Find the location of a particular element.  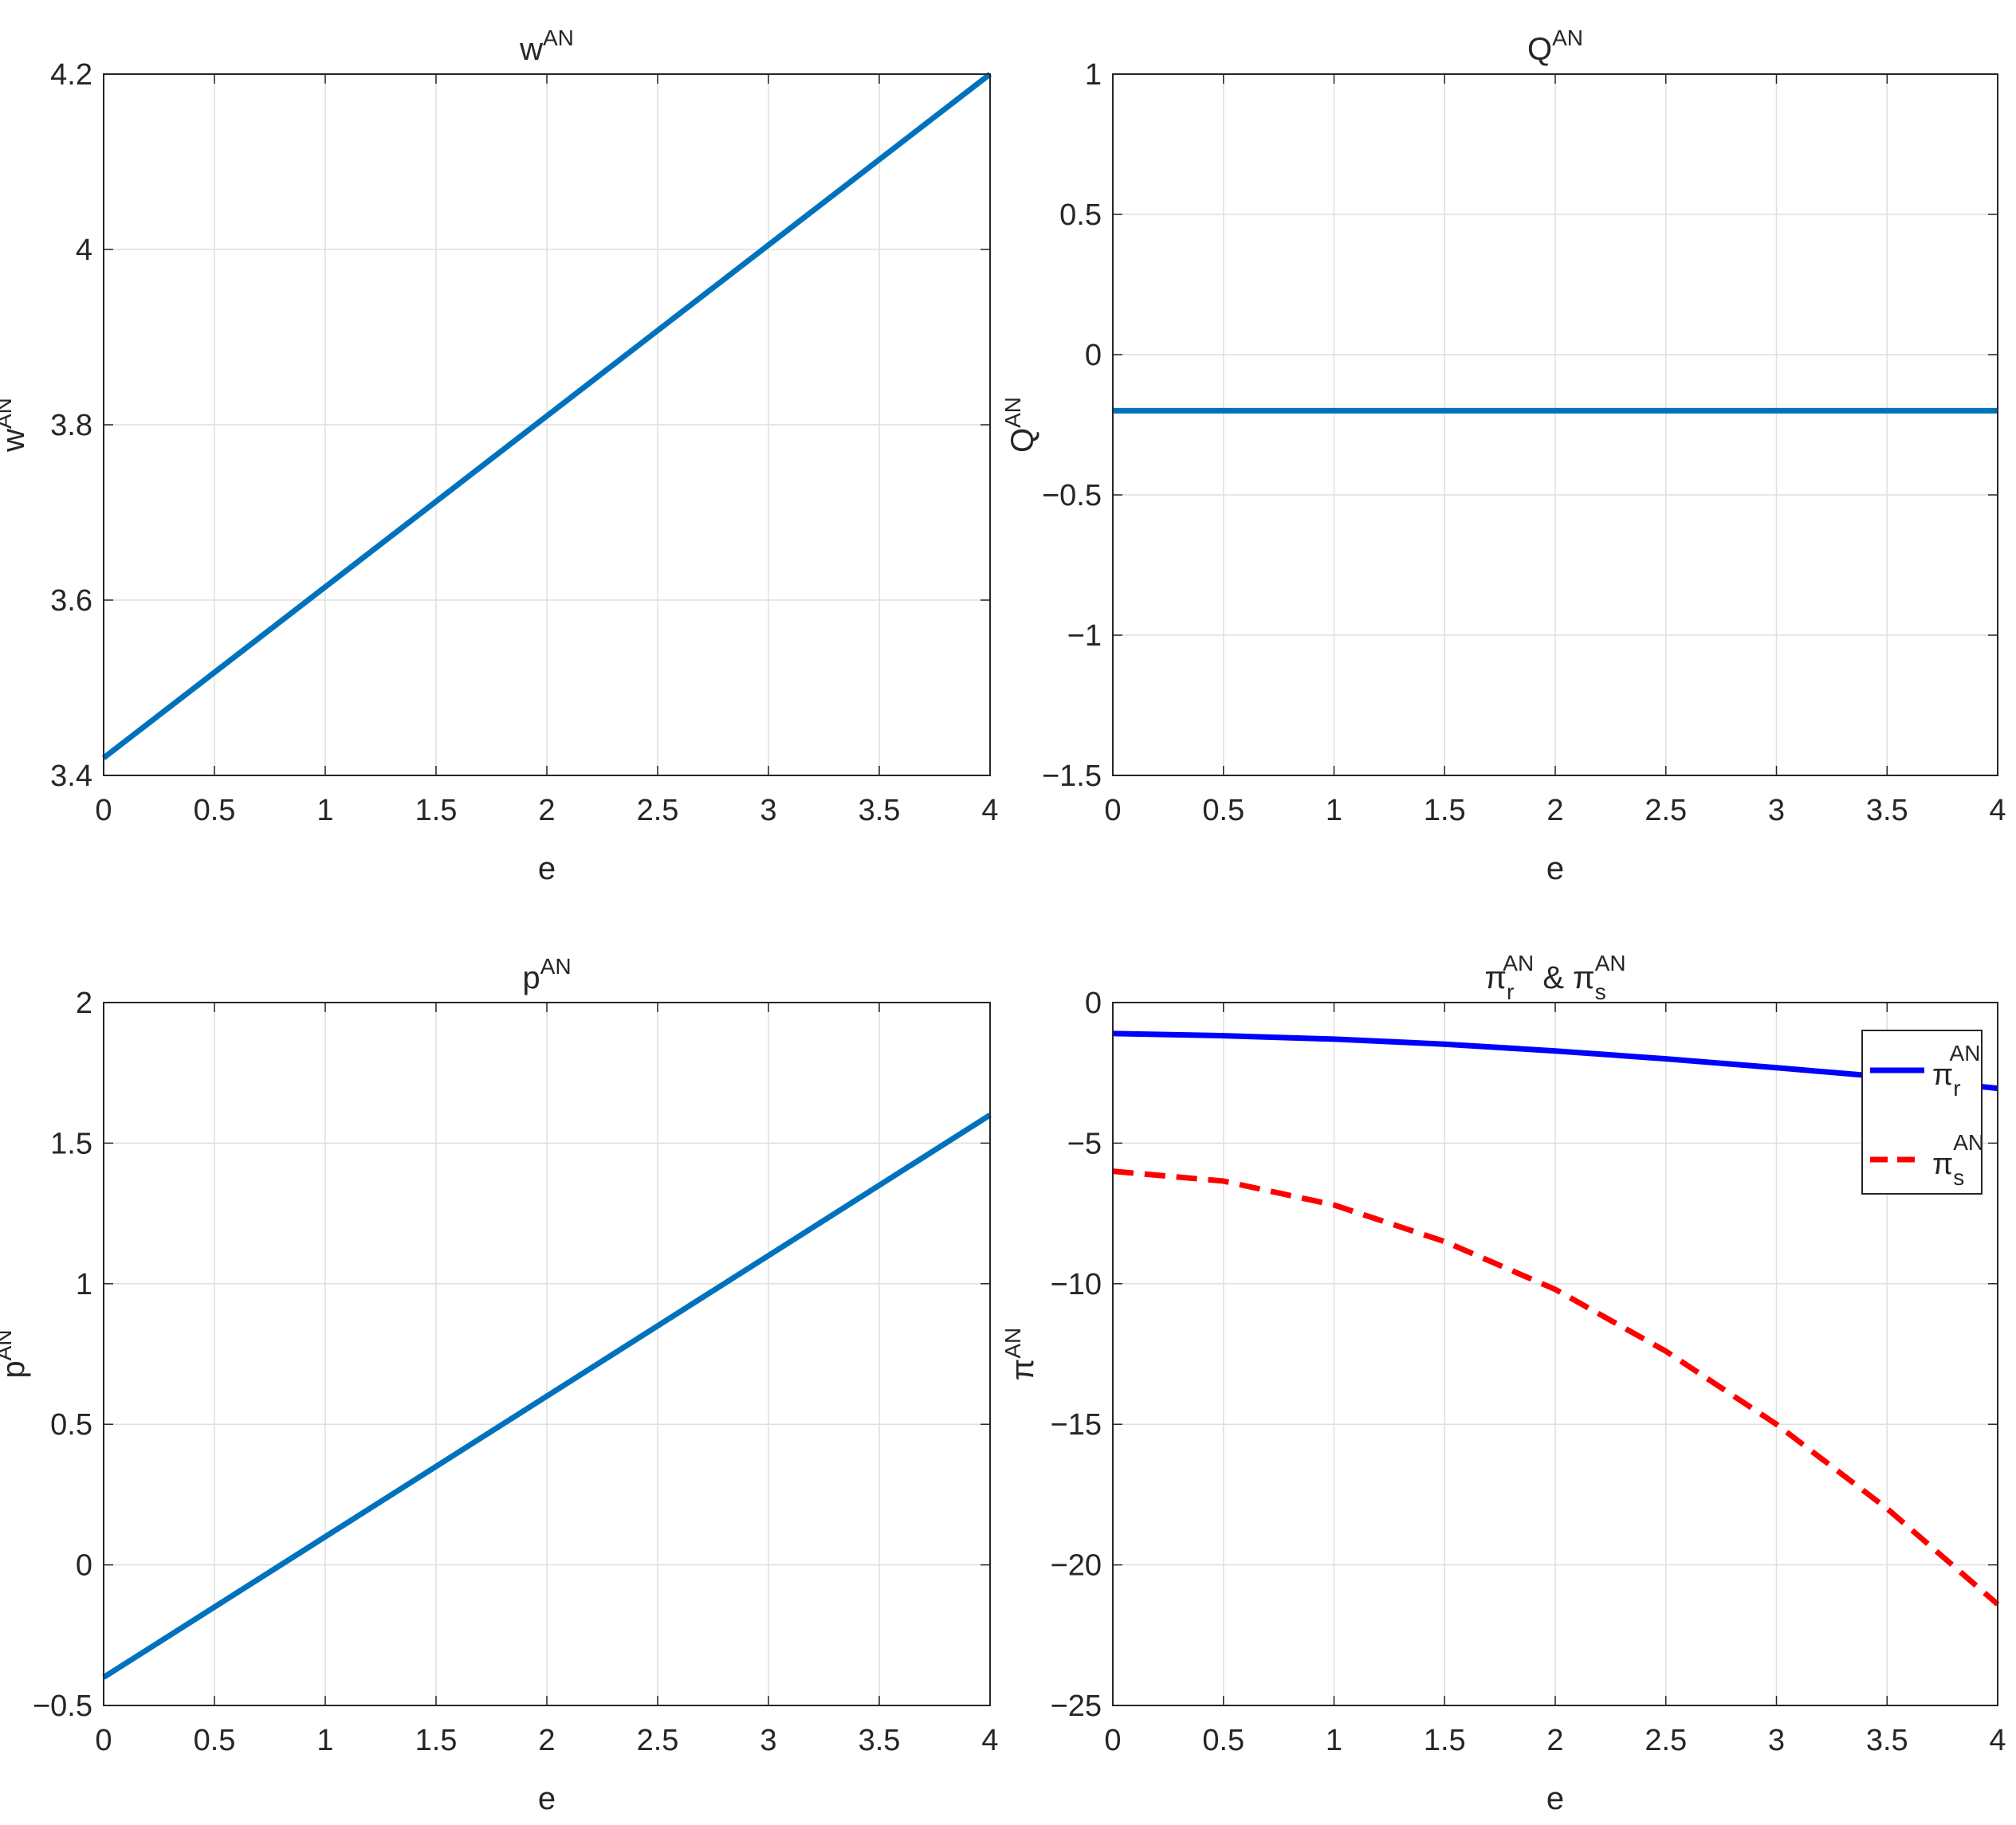

y-tick-label: −5 is located at coordinates (1084, 1143).